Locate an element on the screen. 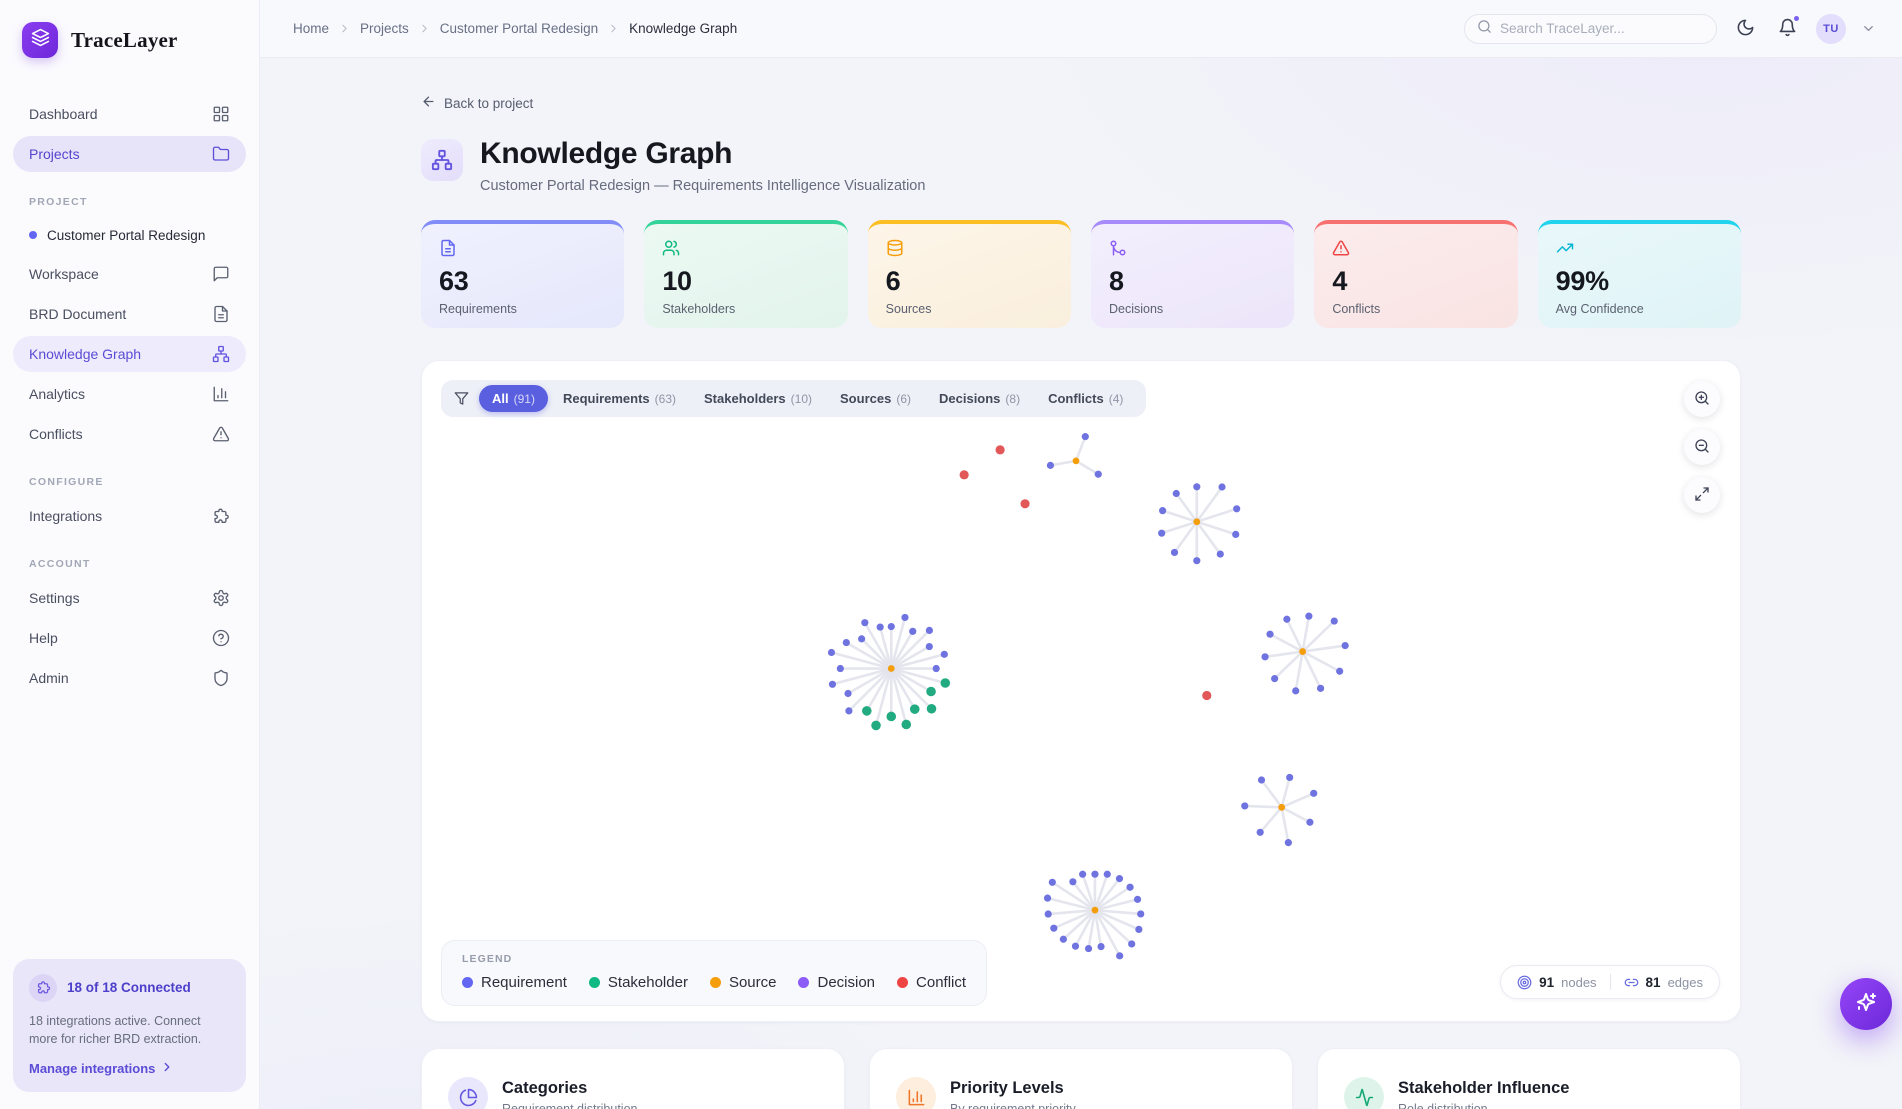 The width and height of the screenshot is (1902, 1109). avatar: TU is located at coordinates (1831, 28).